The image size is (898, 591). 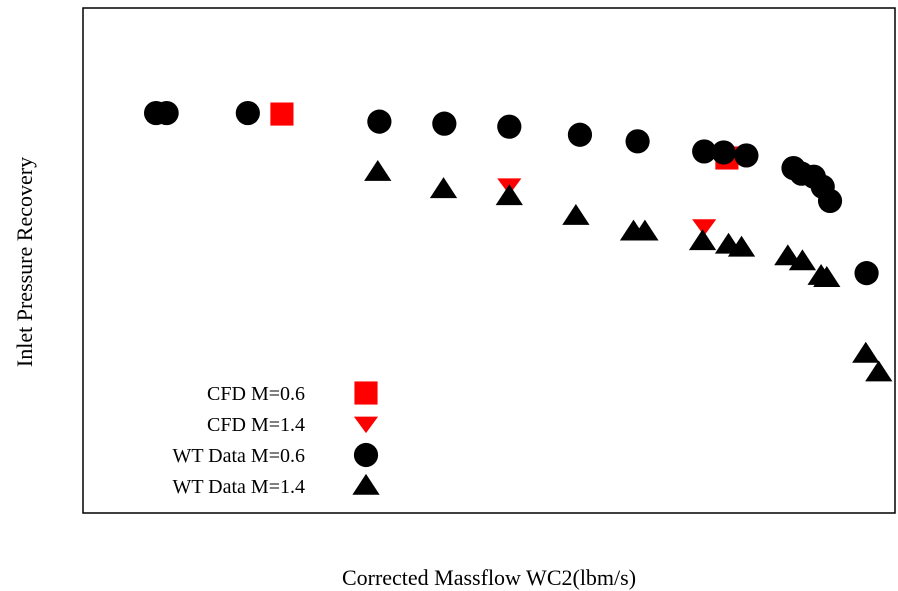 What do you see at coordinates (238, 456) in the screenshot?
I see `legend-label-2: WT Data M=0.6` at bounding box center [238, 456].